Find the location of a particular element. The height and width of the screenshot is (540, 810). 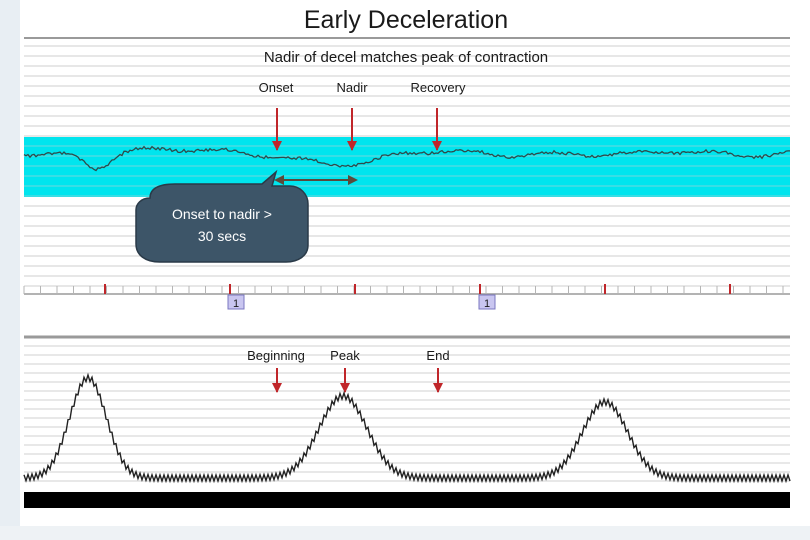

band-grid-lines is located at coordinates (407, 171).